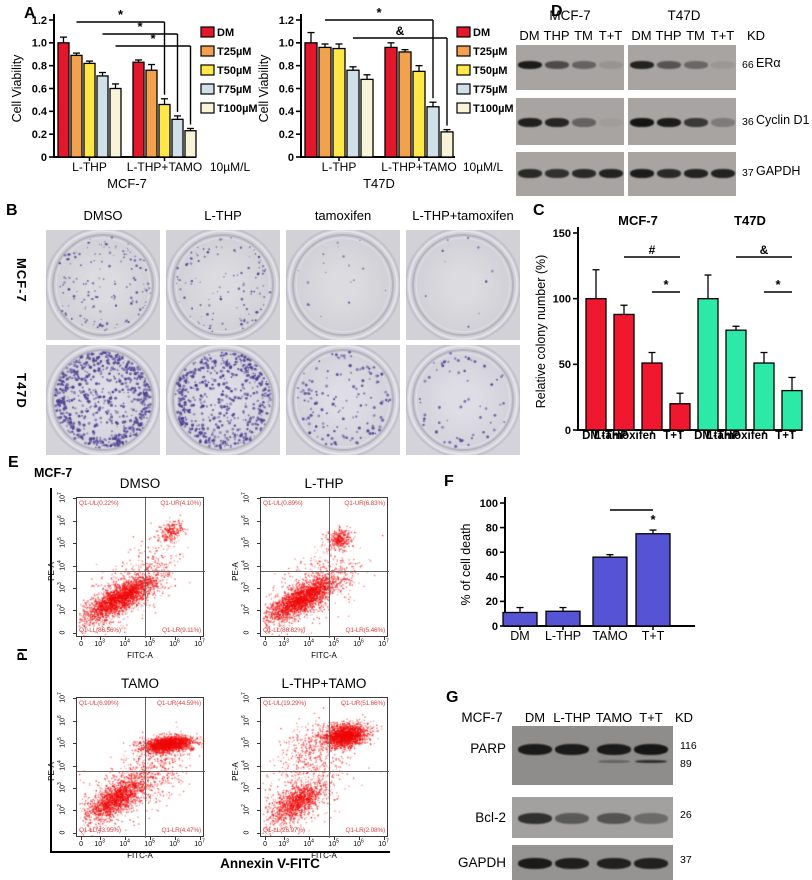  Describe the element at coordinates (686, 764) in the screenshot. I see `blot-mw-label: 89` at that location.